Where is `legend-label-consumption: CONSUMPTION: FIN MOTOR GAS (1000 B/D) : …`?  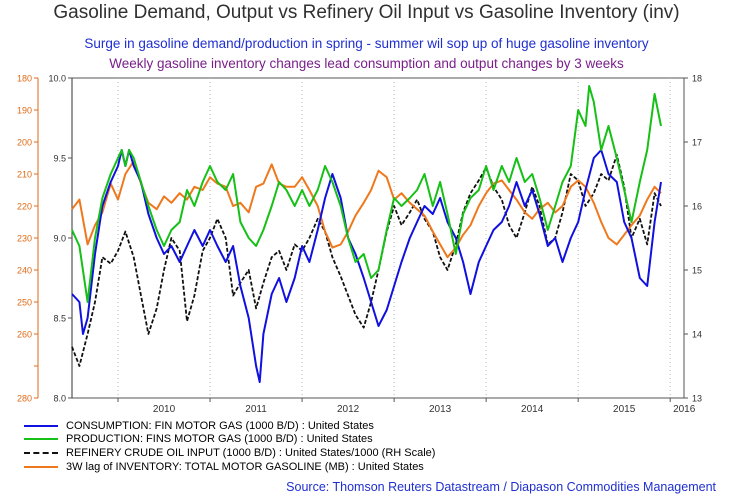 legend-label-consumption: CONSUMPTION: FIN MOTOR GAS (1000 B/D) : … is located at coordinates (220, 425).